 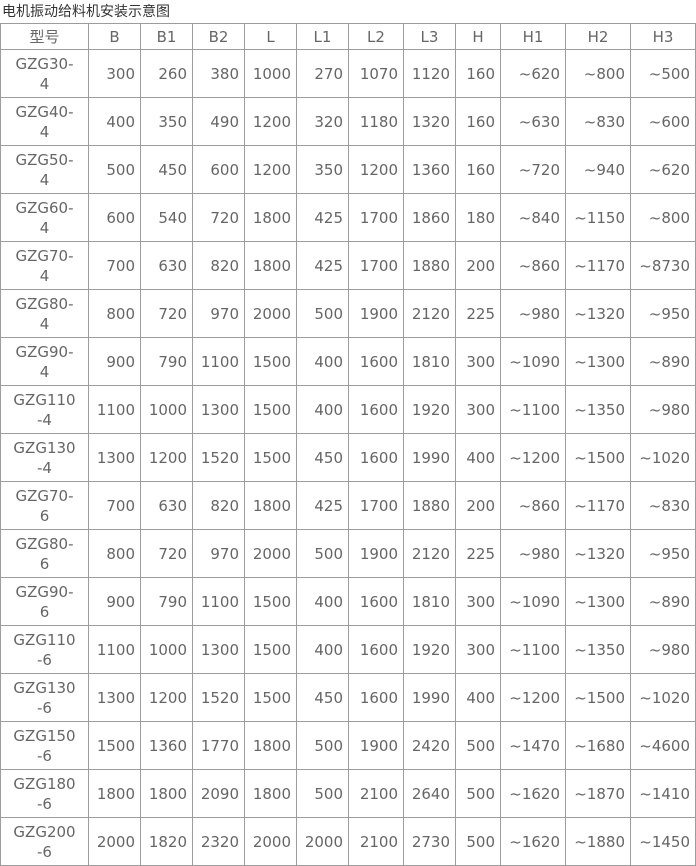 What do you see at coordinates (598, 36) in the screenshot?
I see `col-header-h2: H2` at bounding box center [598, 36].